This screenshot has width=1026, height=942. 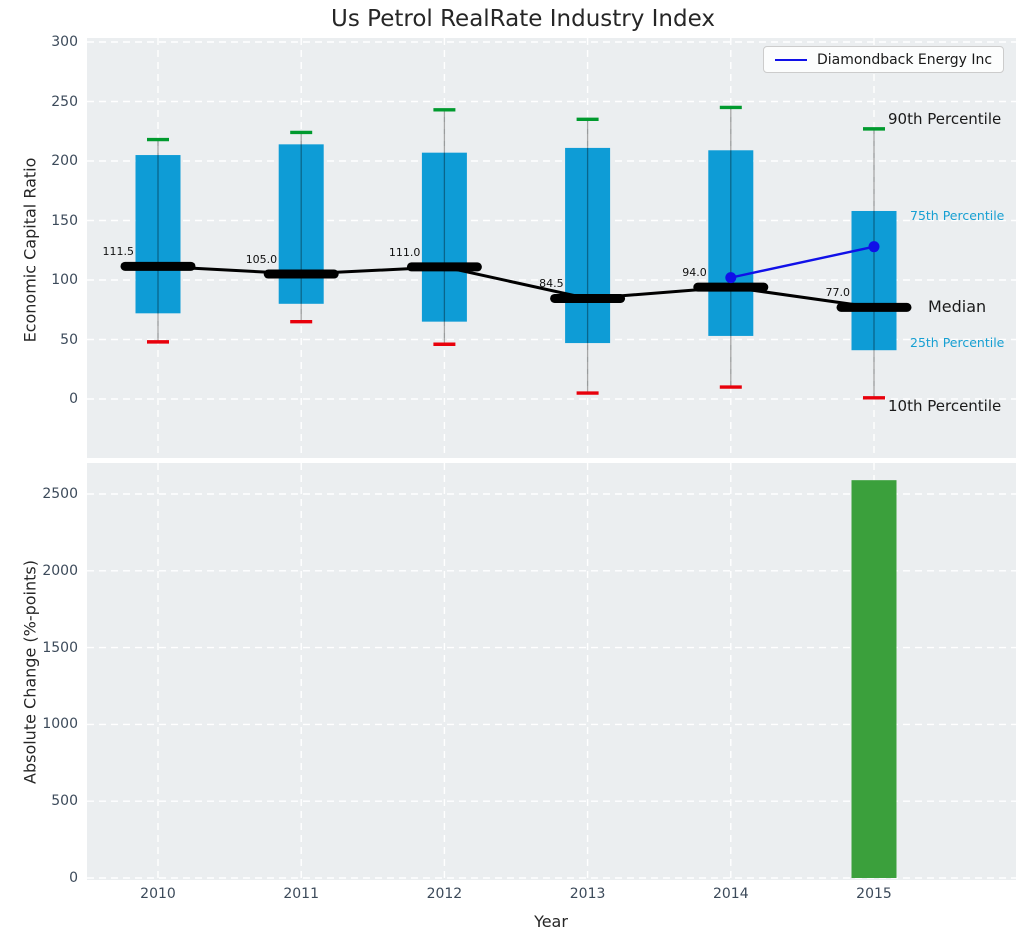 What do you see at coordinates (730, 894) in the screenshot?
I see `x-tick-label: 2014` at bounding box center [730, 894].